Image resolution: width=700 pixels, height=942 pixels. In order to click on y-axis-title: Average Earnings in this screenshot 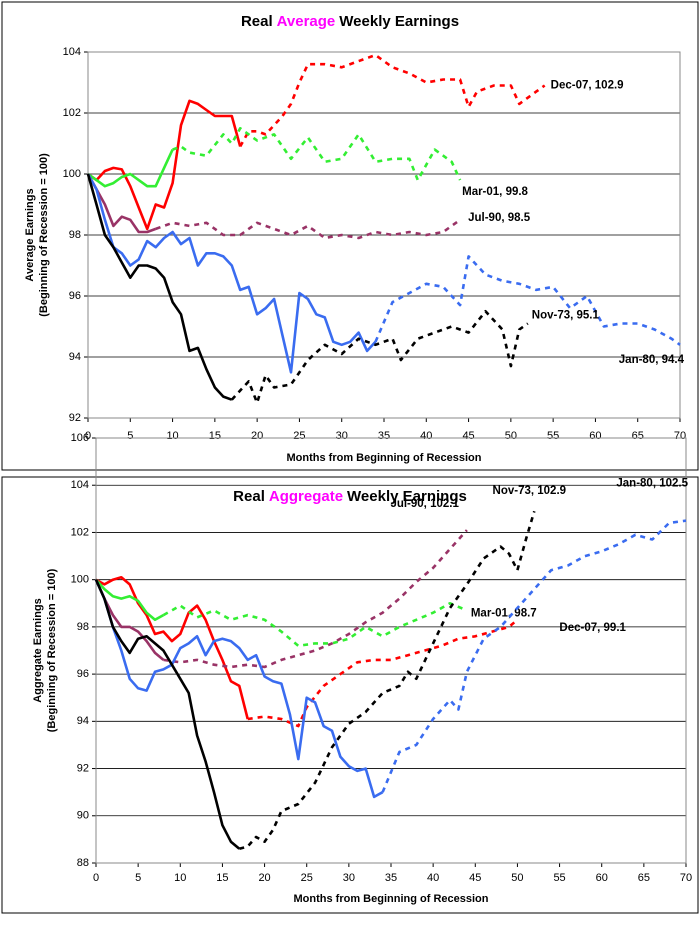, I will do `click(30, 234)`.